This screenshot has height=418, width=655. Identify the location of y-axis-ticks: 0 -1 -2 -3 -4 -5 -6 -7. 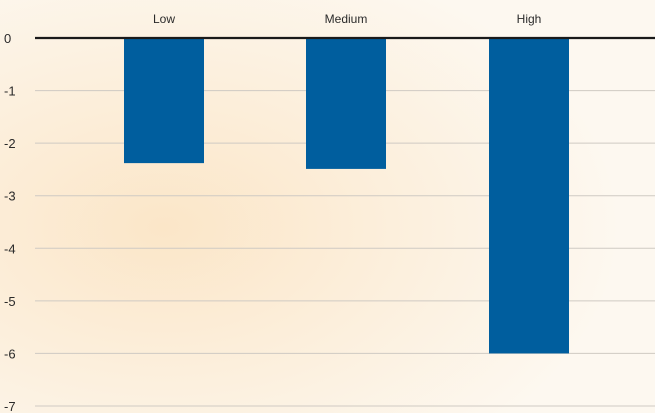
(10, 222).